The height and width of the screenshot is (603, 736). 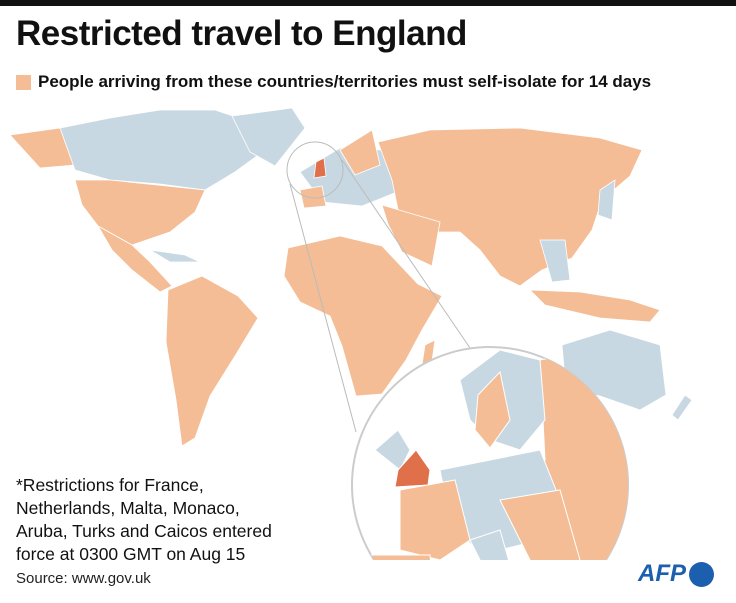 What do you see at coordinates (368, 3) in the screenshot?
I see `top-bar` at bounding box center [368, 3].